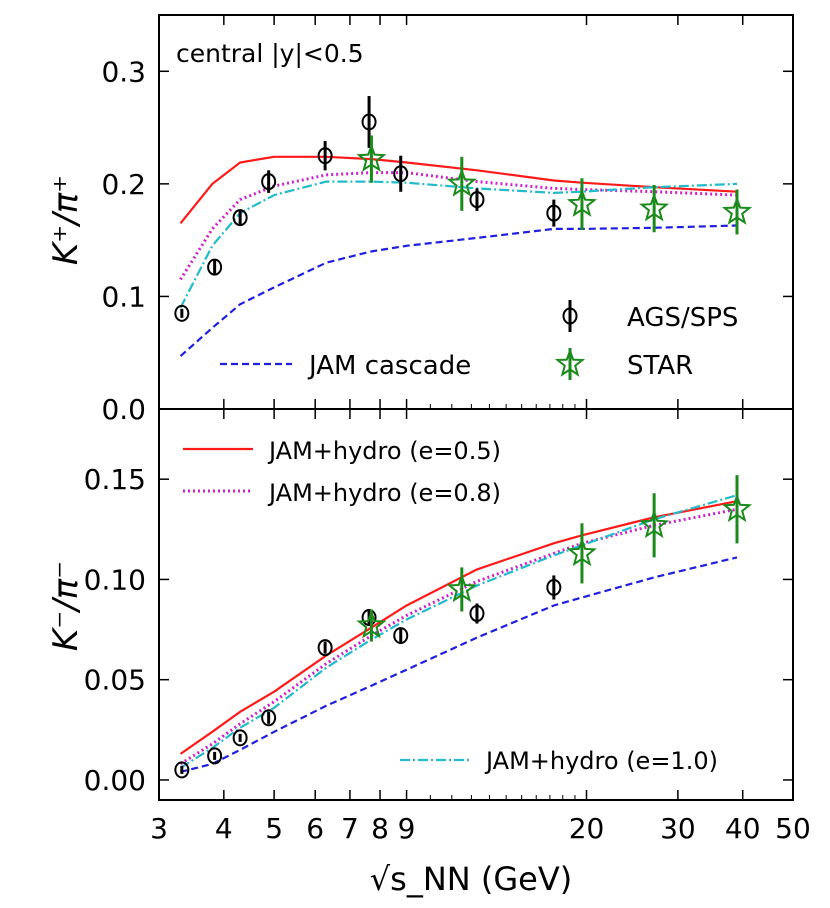  What do you see at coordinates (587, 828) in the screenshot?
I see `x-tick-label: 20` at bounding box center [587, 828].